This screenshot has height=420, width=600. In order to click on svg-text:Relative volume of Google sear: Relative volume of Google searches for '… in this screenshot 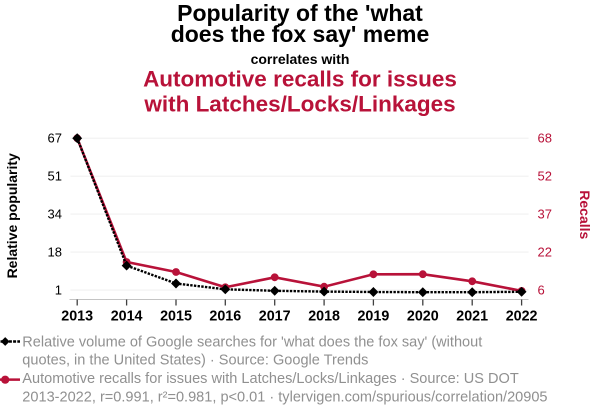, I will do `click(252, 343)`.